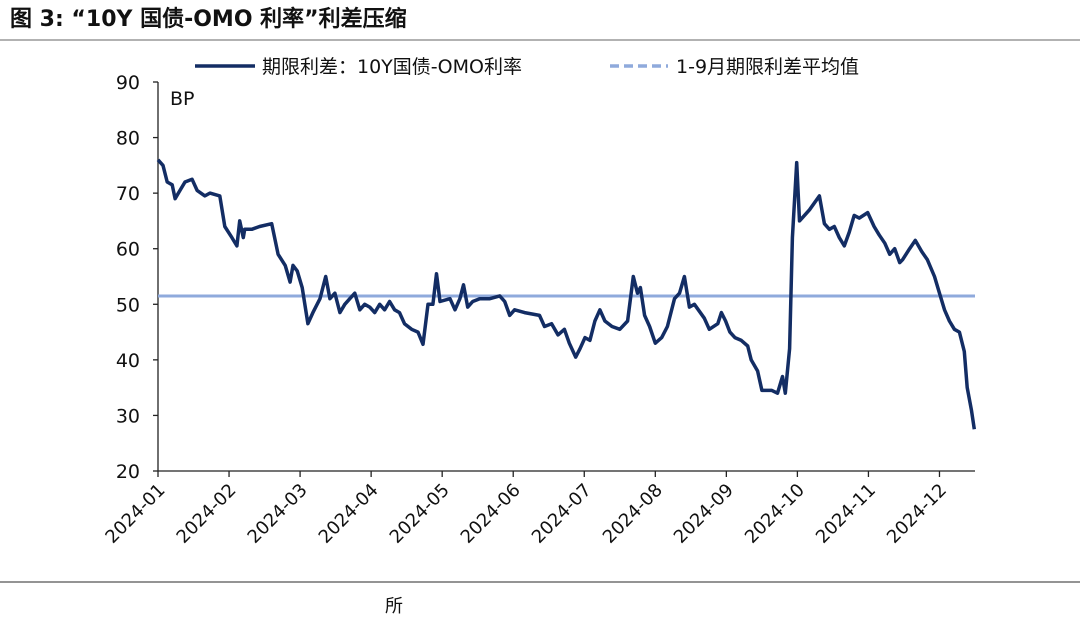  Describe the element at coordinates (767, 67) in the screenshot. I see `legend-label: 1-9月期限利差平均值` at that location.